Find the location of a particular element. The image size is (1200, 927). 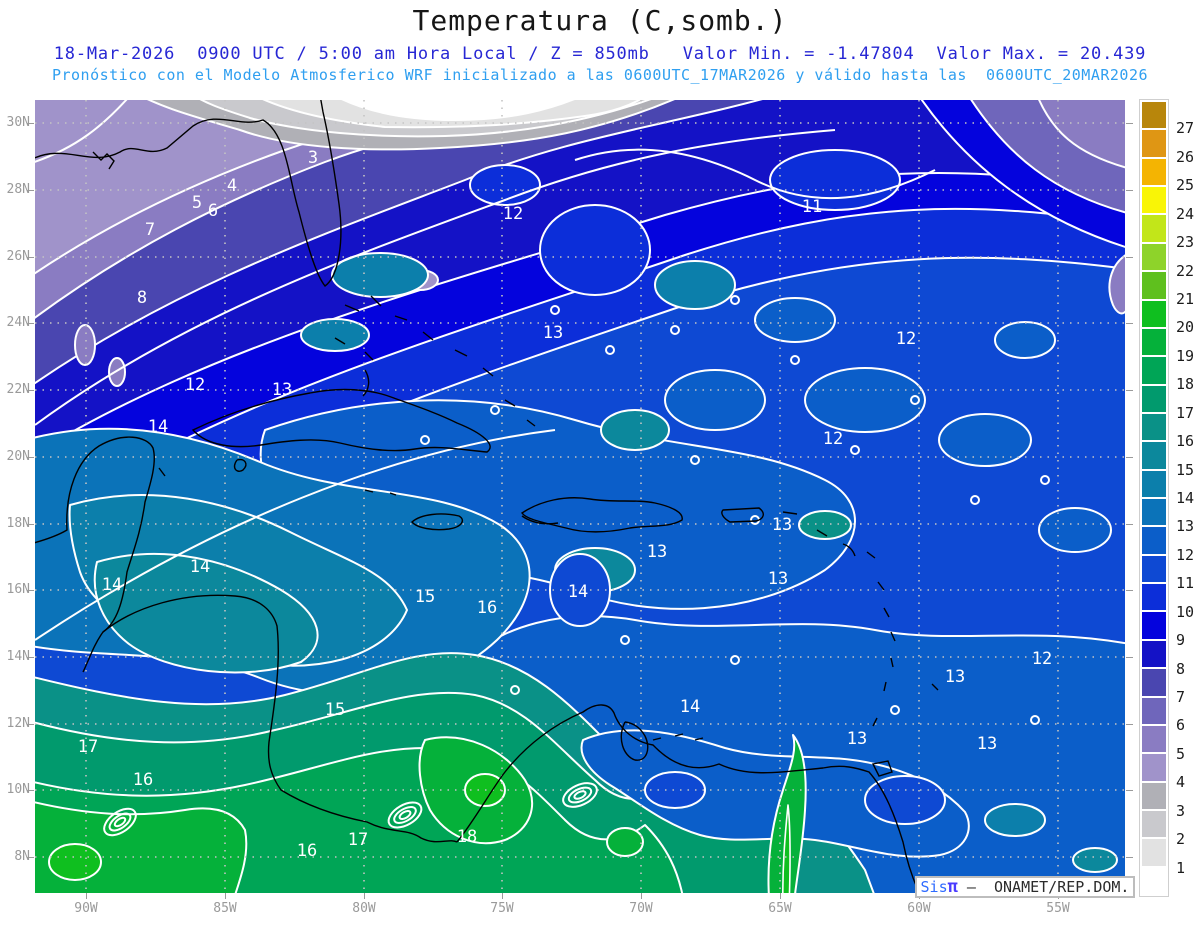

lat-tick-label: 14N is located at coordinates (18, 656).